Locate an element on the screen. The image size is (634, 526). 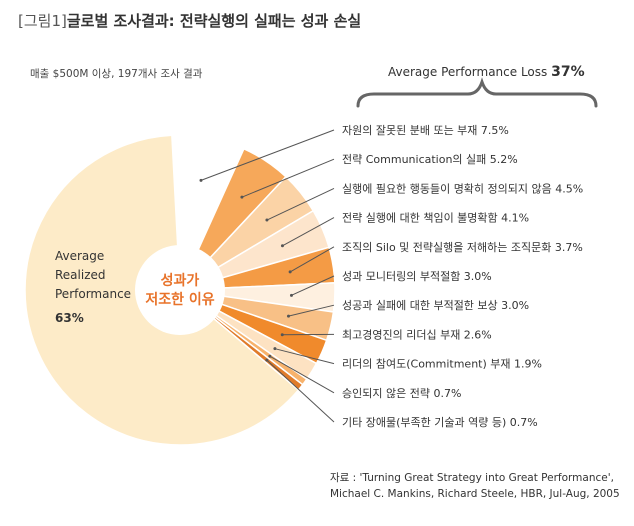
slice-label-8: 최고경영진의 리더십 부재 2.6% is located at coordinates (417, 334).